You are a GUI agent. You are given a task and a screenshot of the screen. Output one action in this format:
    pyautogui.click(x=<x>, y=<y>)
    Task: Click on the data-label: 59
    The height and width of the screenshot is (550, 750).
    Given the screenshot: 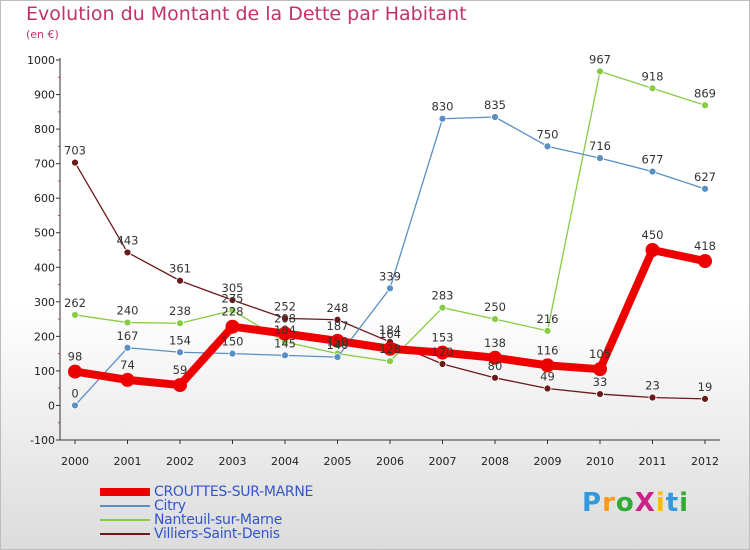 What is the action you would take?
    pyautogui.click(x=180, y=370)
    